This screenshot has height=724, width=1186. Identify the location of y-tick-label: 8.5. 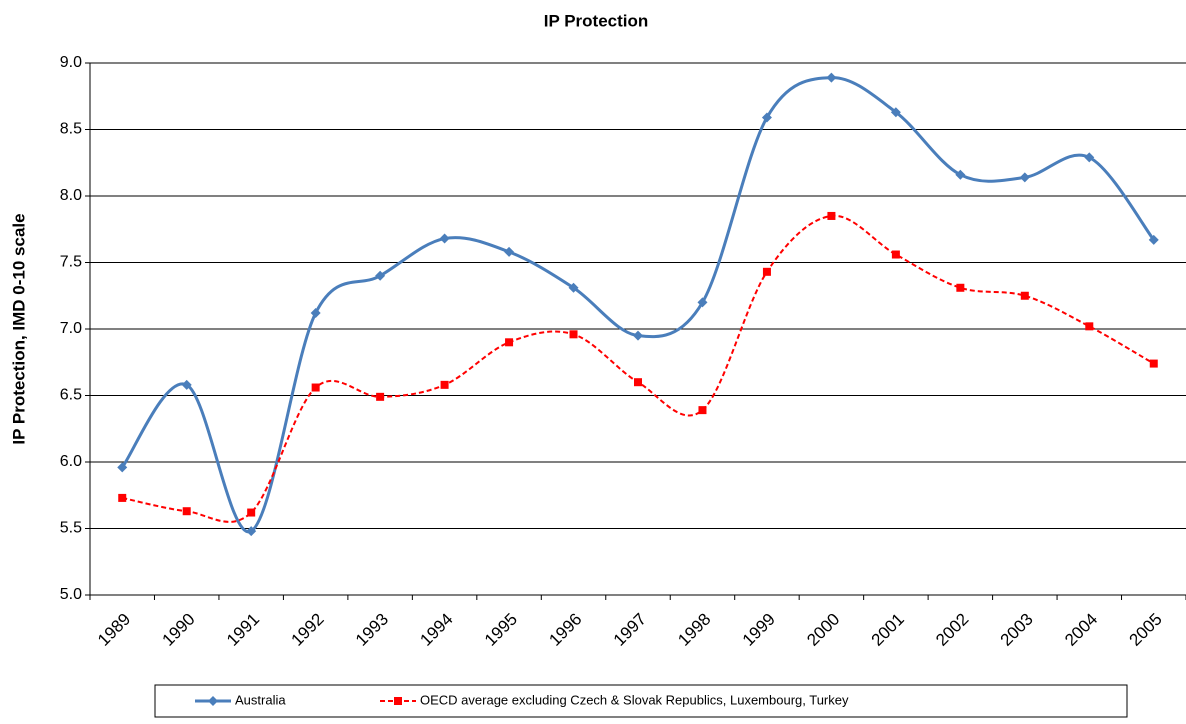
(71, 129).